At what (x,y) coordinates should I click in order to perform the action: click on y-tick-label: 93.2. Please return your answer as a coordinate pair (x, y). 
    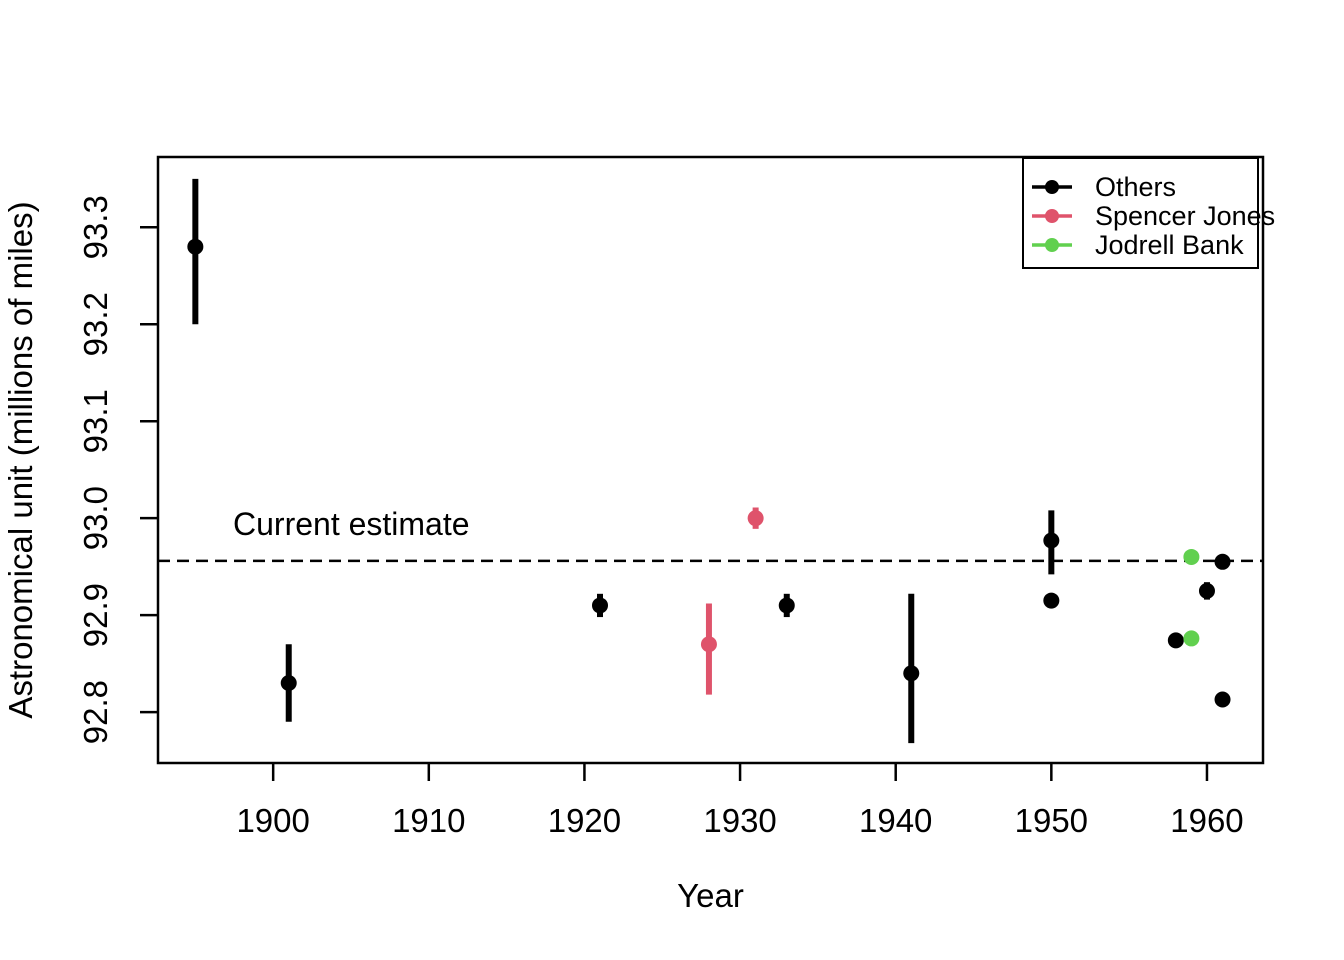
    Looking at the image, I should click on (95, 324).